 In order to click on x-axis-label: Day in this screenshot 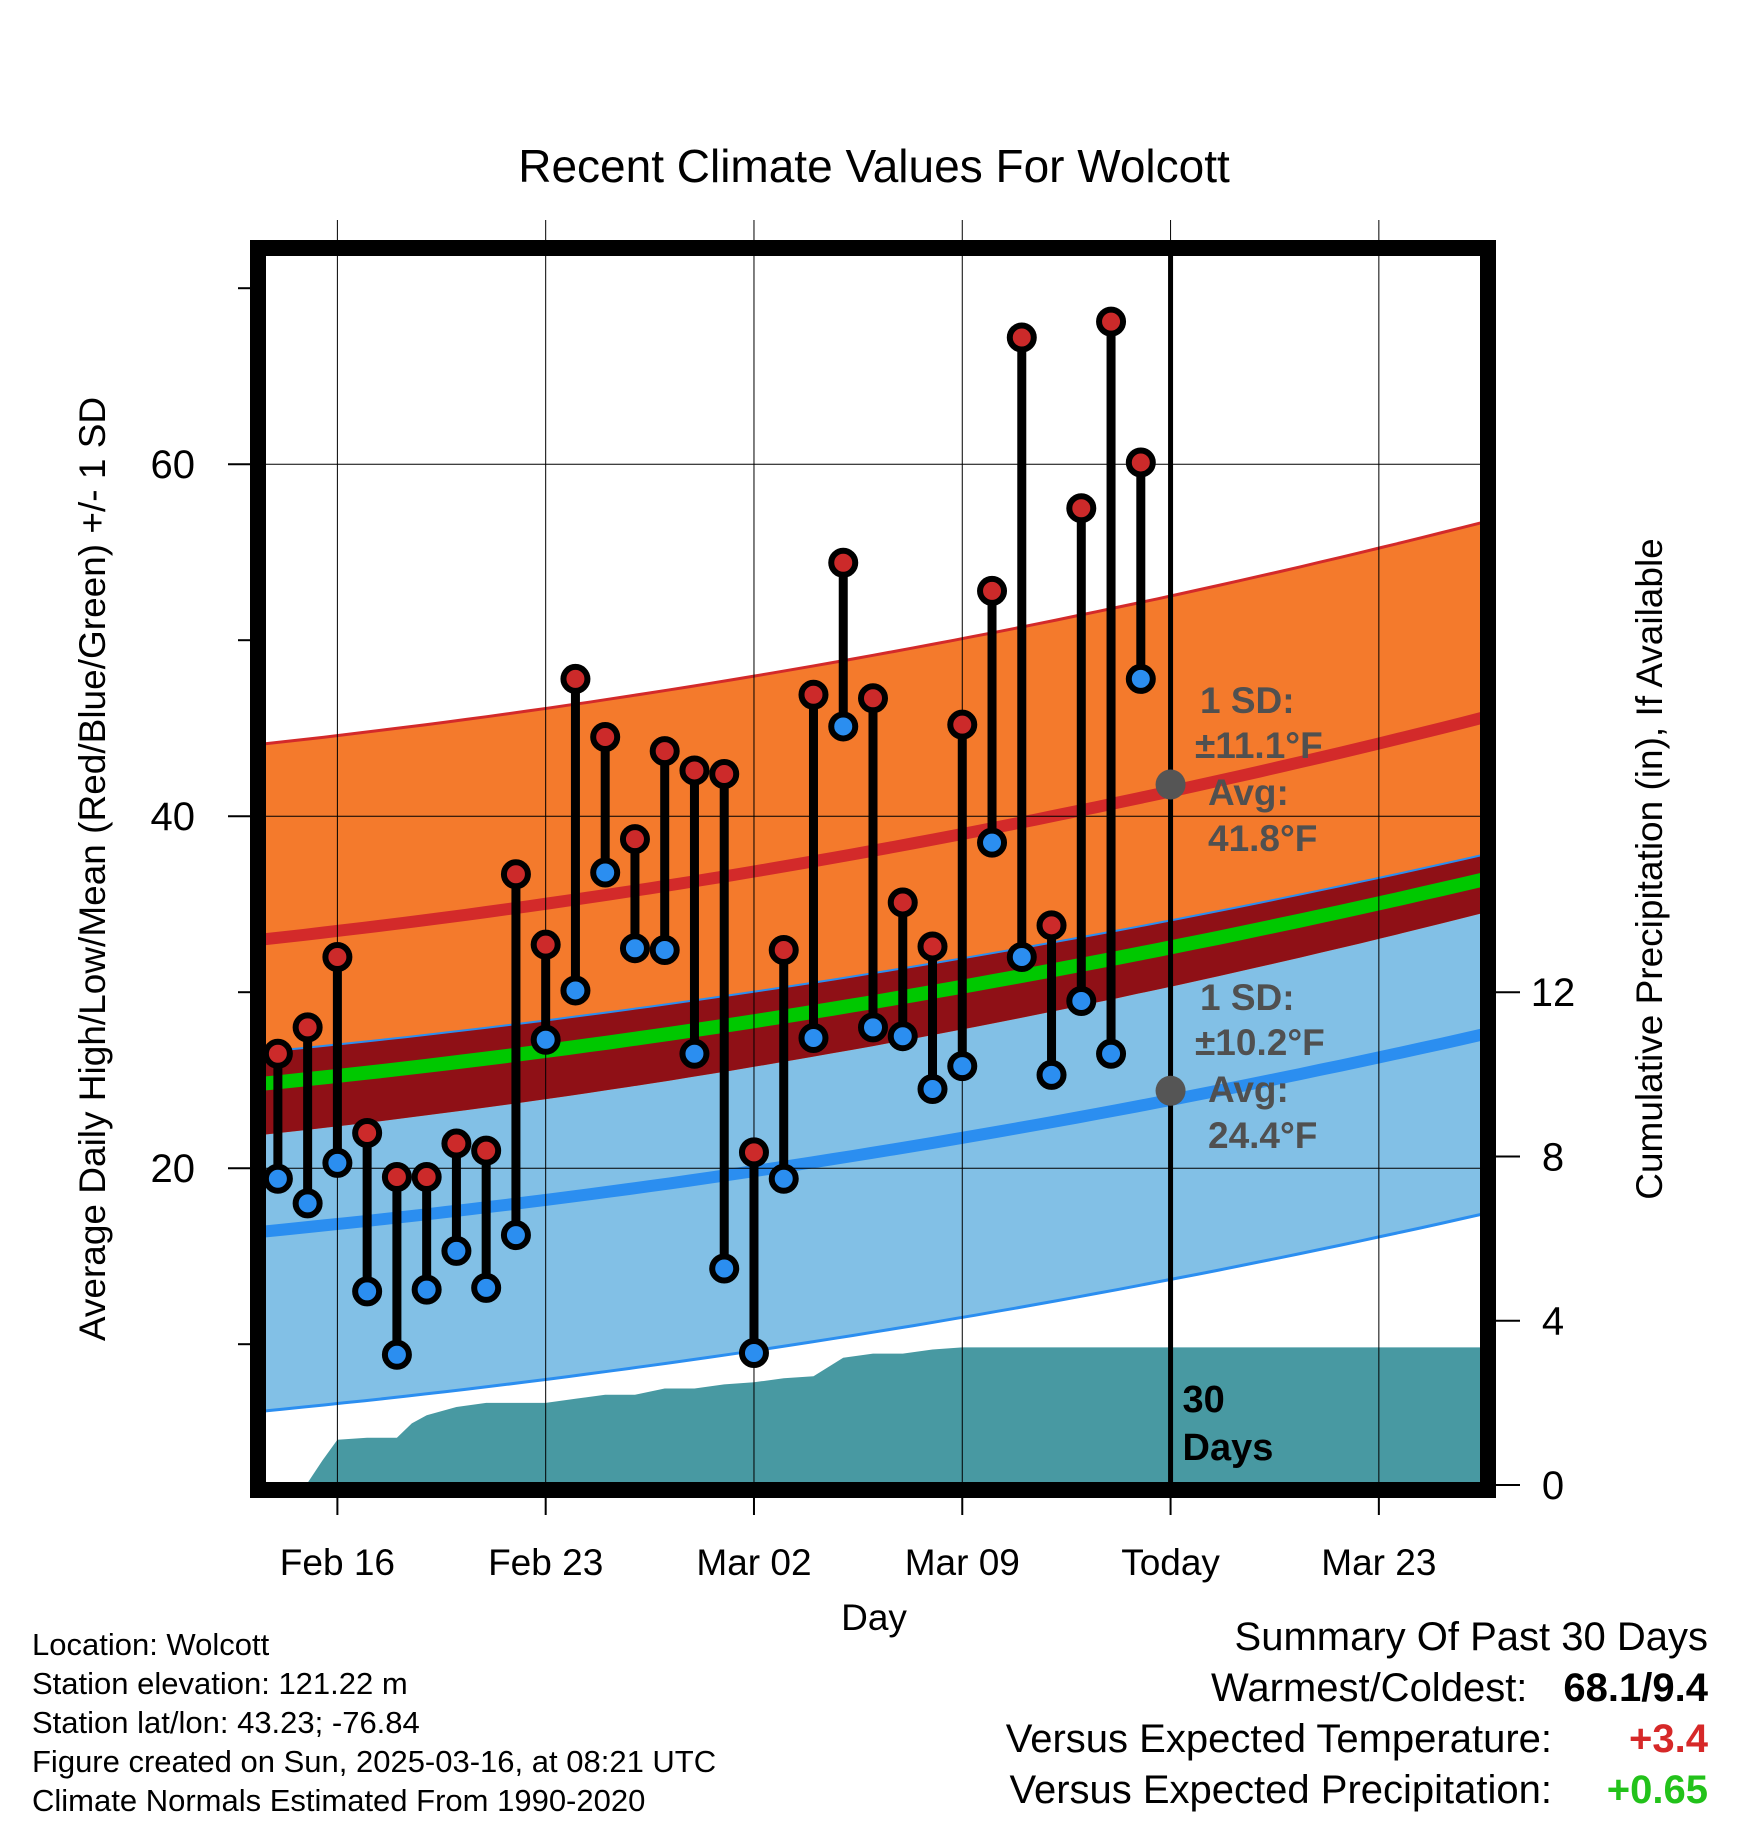, I will do `click(874, 1617)`.